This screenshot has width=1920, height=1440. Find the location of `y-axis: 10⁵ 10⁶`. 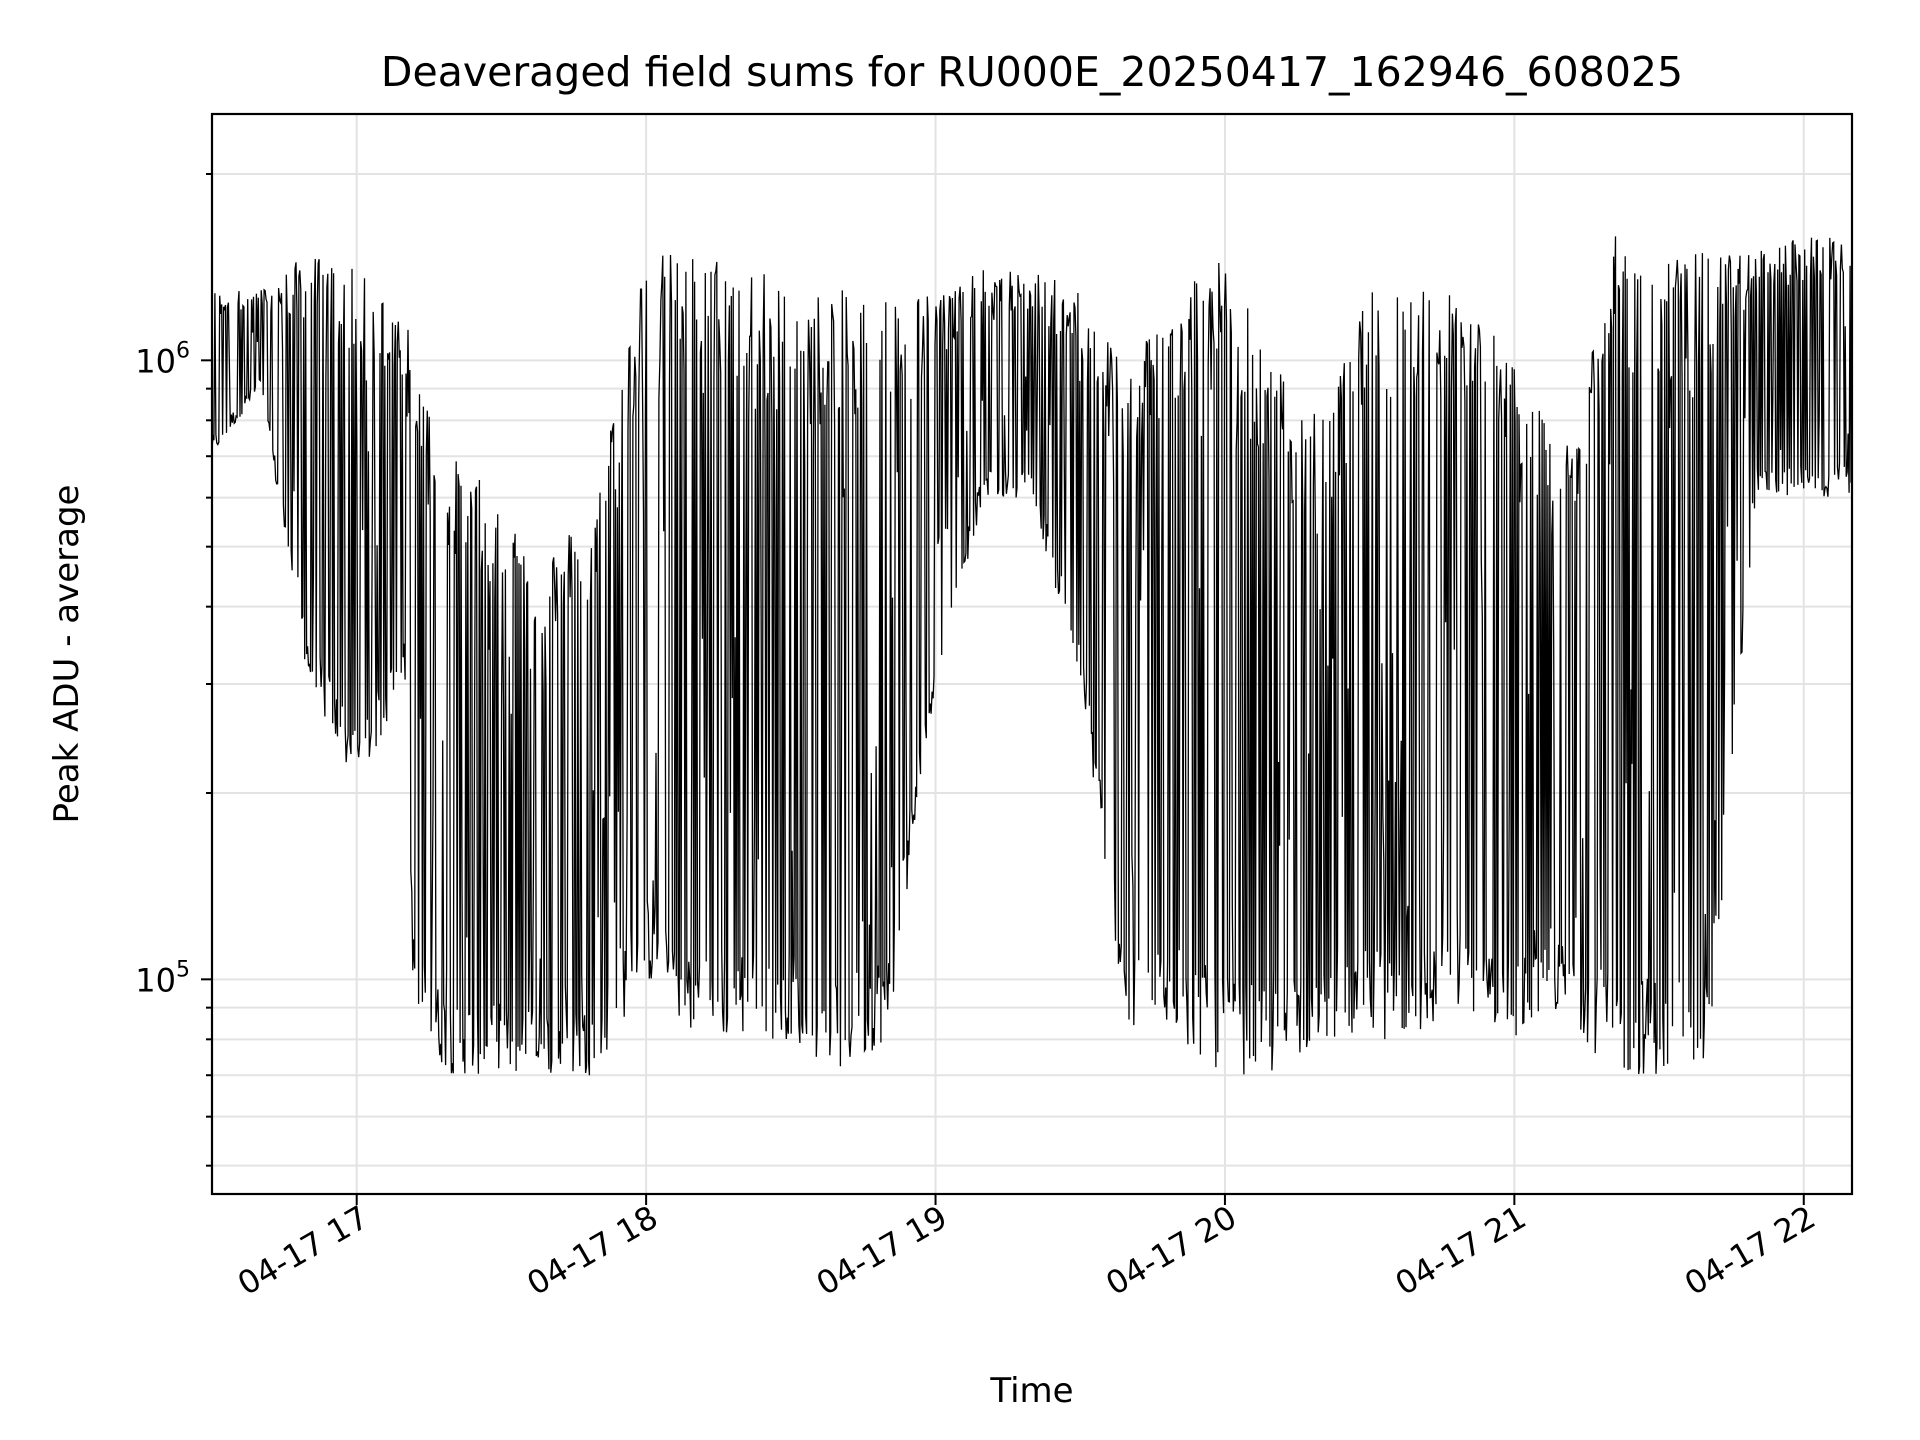

y-axis: 10⁵ 10⁶ is located at coordinates (173, 669).